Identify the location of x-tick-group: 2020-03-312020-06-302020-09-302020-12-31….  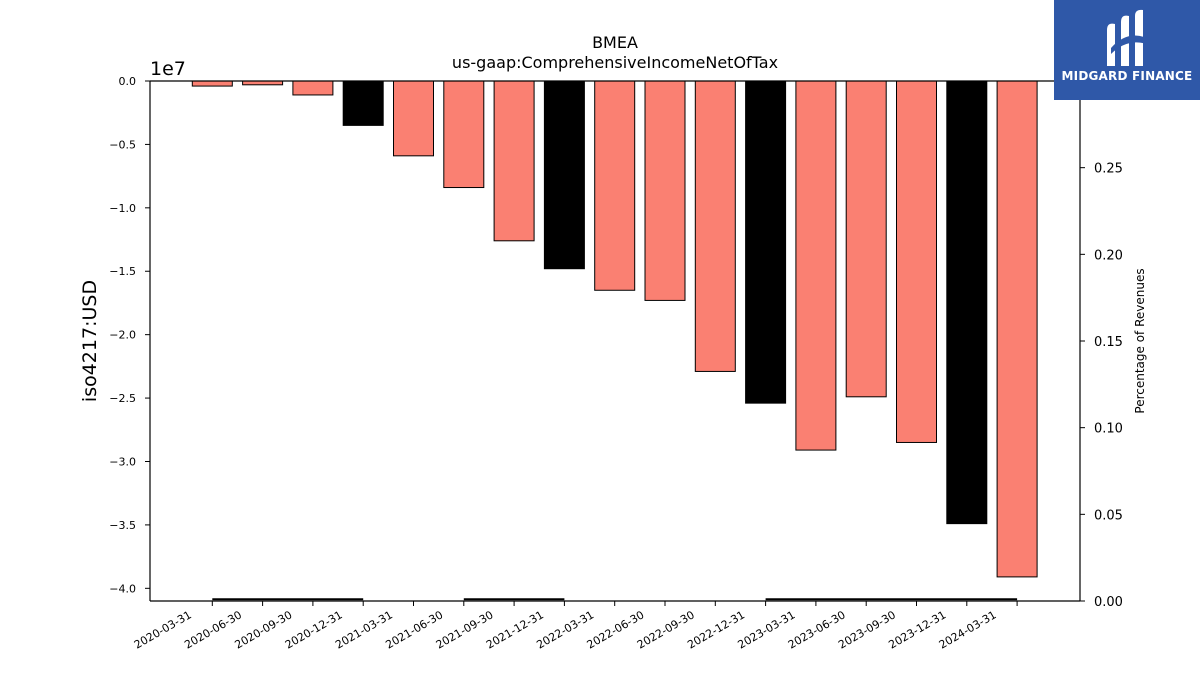
(575, 626).